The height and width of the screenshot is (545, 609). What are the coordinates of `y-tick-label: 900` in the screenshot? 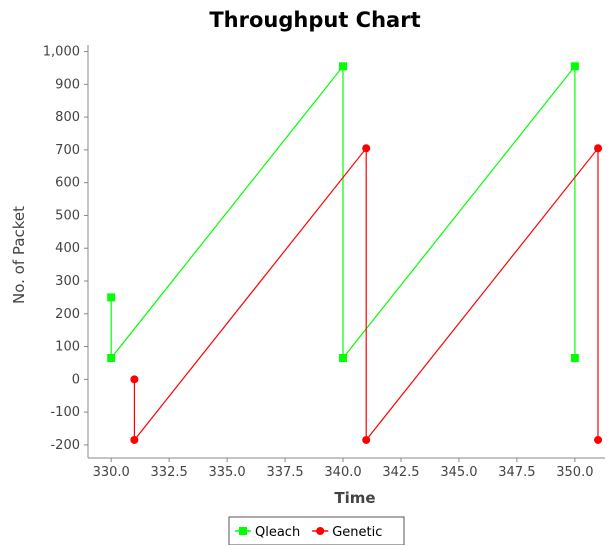 It's located at (67, 84).